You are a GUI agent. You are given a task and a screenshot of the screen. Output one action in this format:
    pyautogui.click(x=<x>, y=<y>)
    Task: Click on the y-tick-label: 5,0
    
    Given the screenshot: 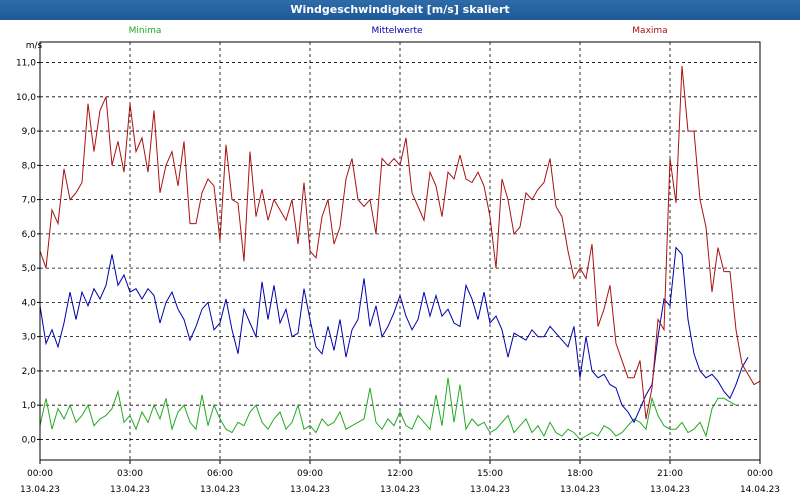 What is the action you would take?
    pyautogui.click(x=29, y=269)
    